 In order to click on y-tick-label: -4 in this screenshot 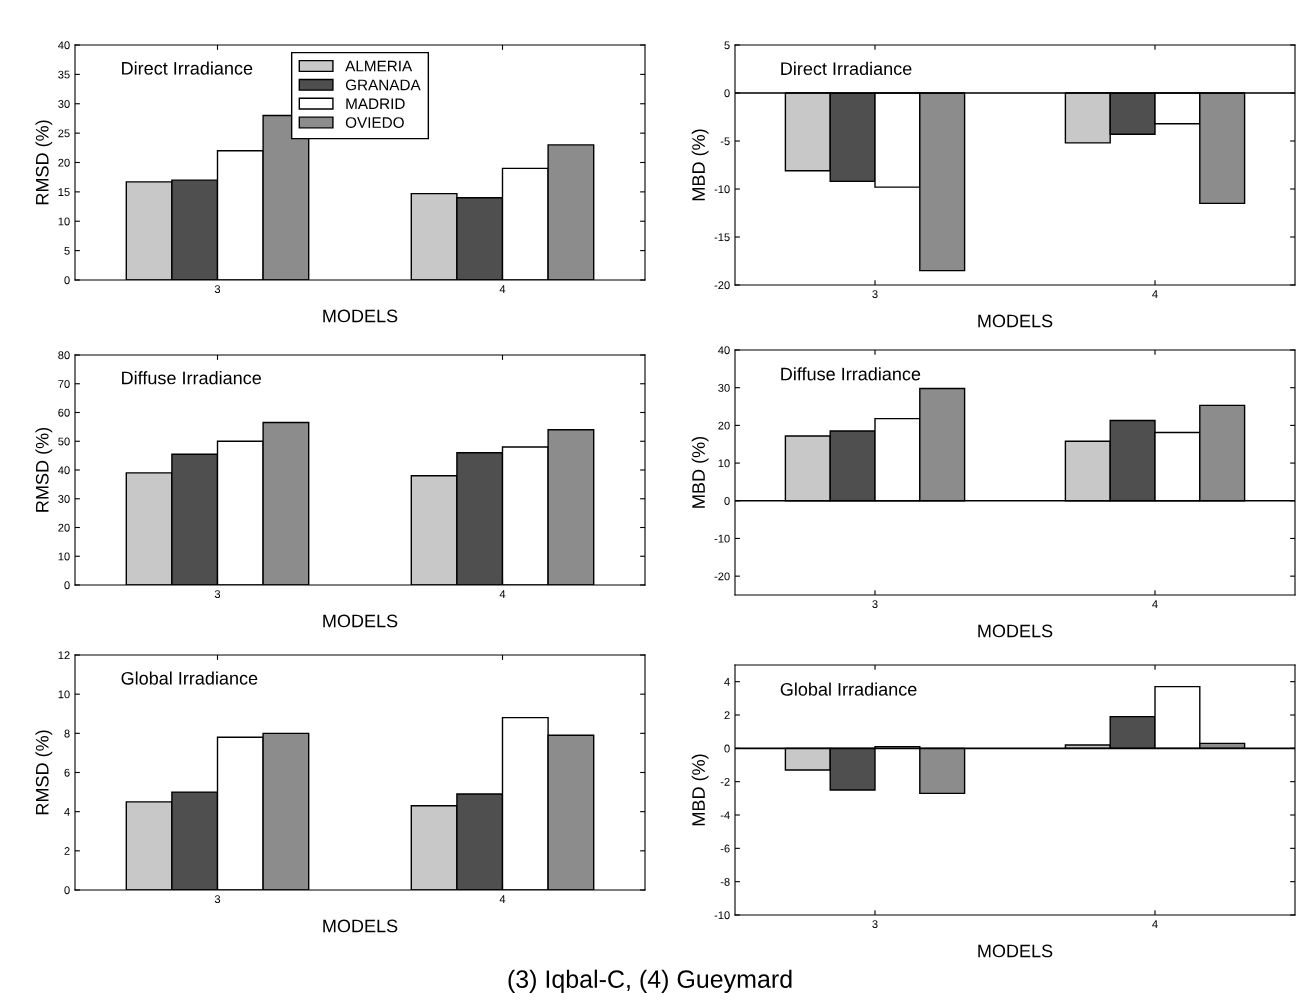, I will do `click(725, 815)`.